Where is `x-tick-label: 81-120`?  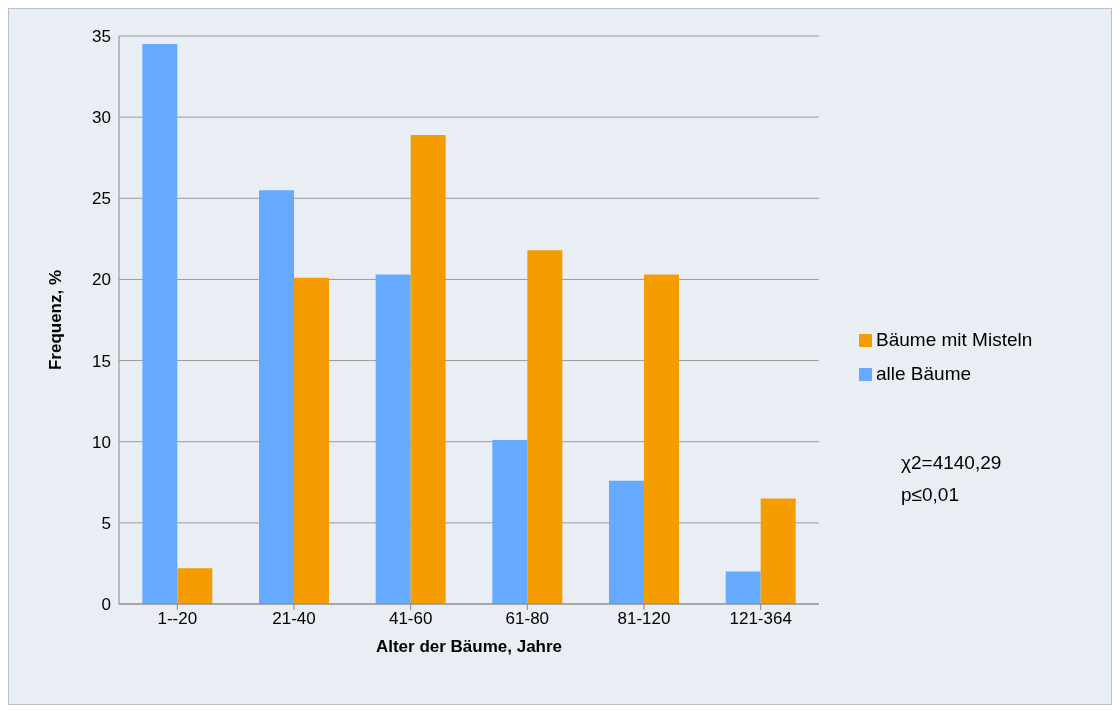 x-tick-label: 81-120 is located at coordinates (644, 619).